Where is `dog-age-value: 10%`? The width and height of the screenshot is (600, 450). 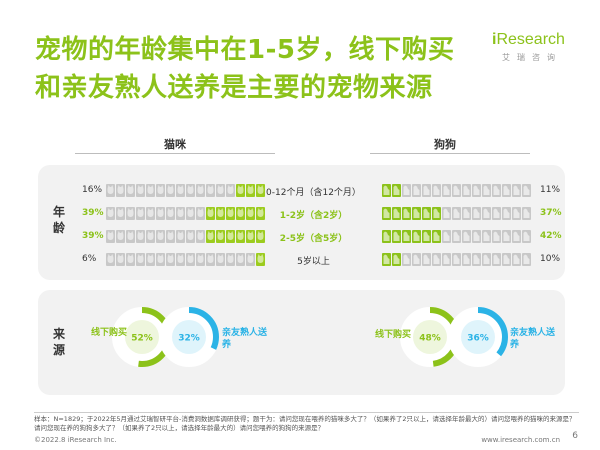
dog-age-value: 10% is located at coordinates (550, 259).